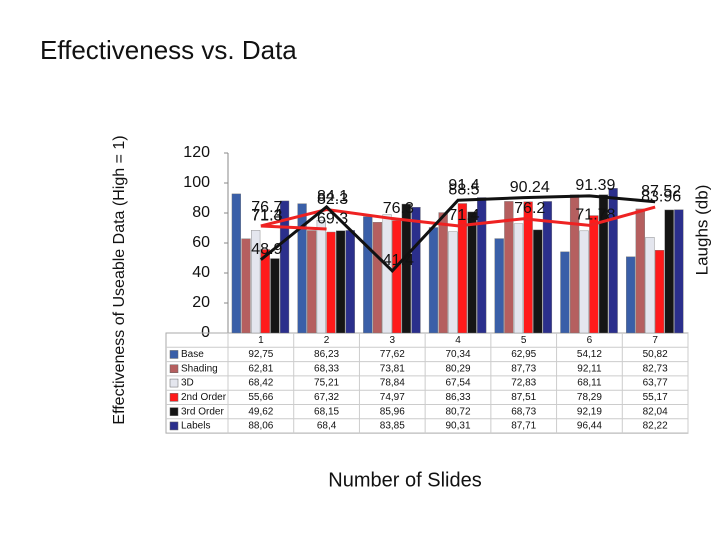 The height and width of the screenshot is (545, 720). I want to click on y-tick-label: 20, so click(201, 302).